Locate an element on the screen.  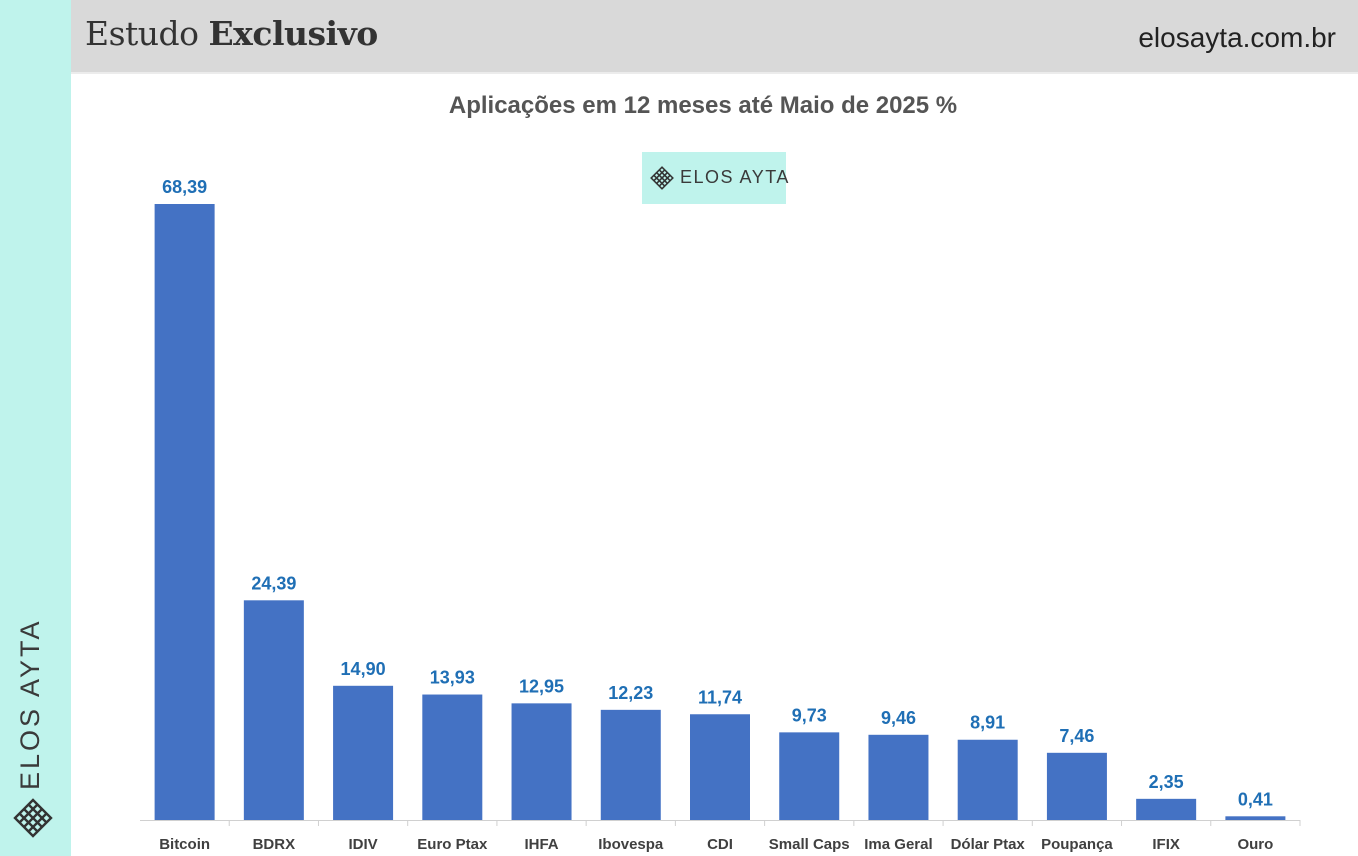
category-label: IHFA is located at coordinates (541, 844).